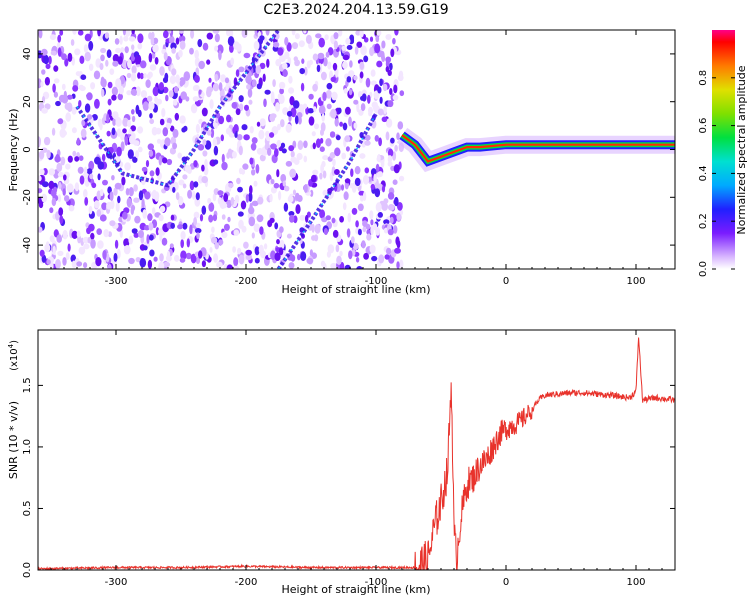 Image resolution: width=750 pixels, height=600 pixels. What do you see at coordinates (13, 355) in the screenshot?
I see `svg-text: (x104)` at bounding box center [13, 355].